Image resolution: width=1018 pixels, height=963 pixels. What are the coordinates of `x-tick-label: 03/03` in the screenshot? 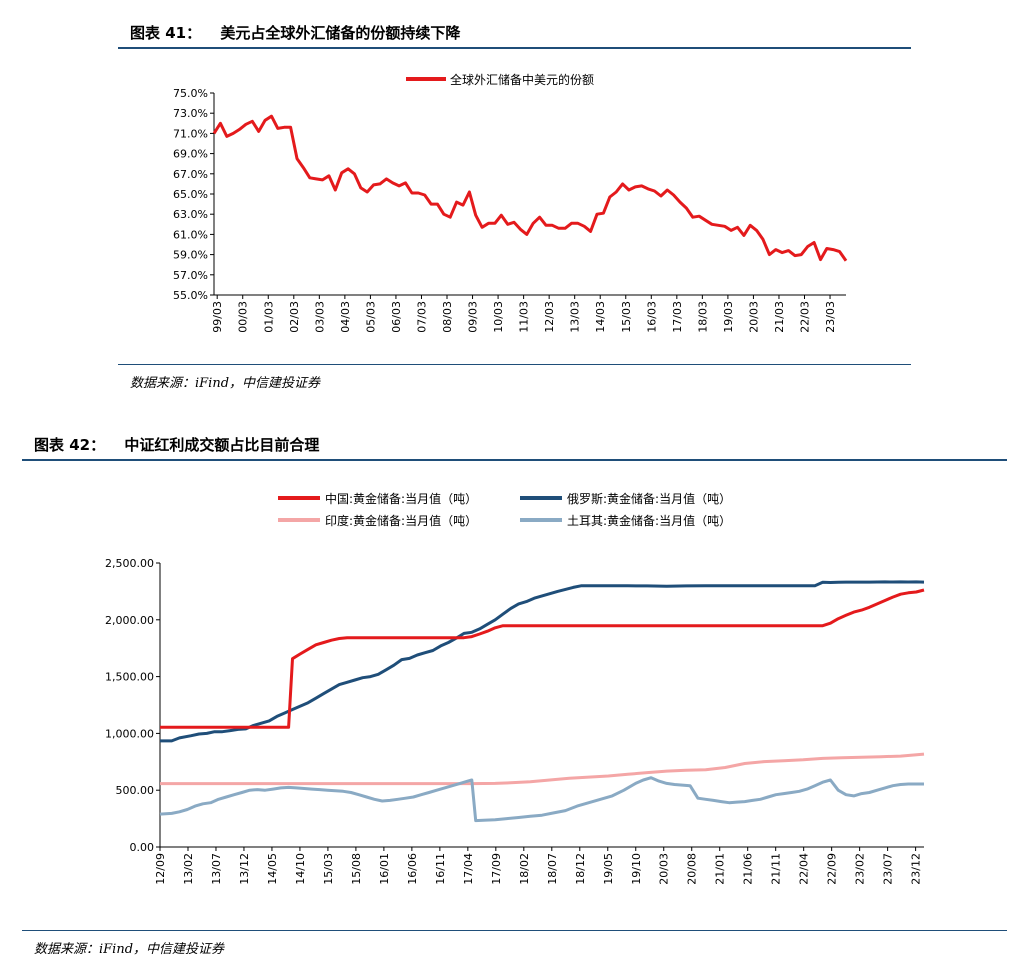 It's located at (319, 317).